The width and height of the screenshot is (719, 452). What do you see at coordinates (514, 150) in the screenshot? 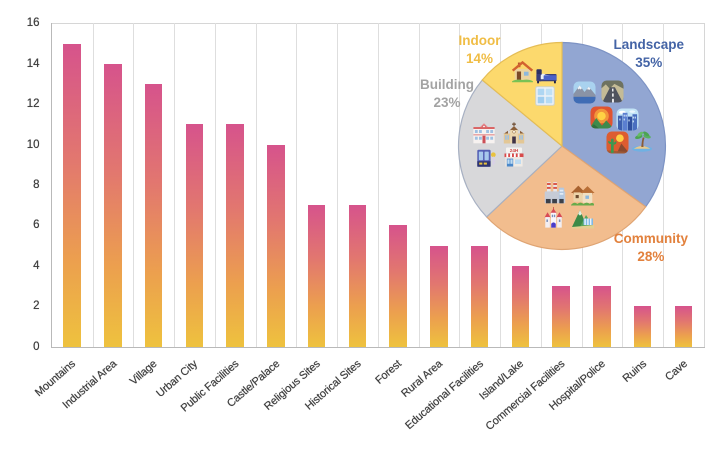
I see `svg-text: 24H` at bounding box center [514, 150].